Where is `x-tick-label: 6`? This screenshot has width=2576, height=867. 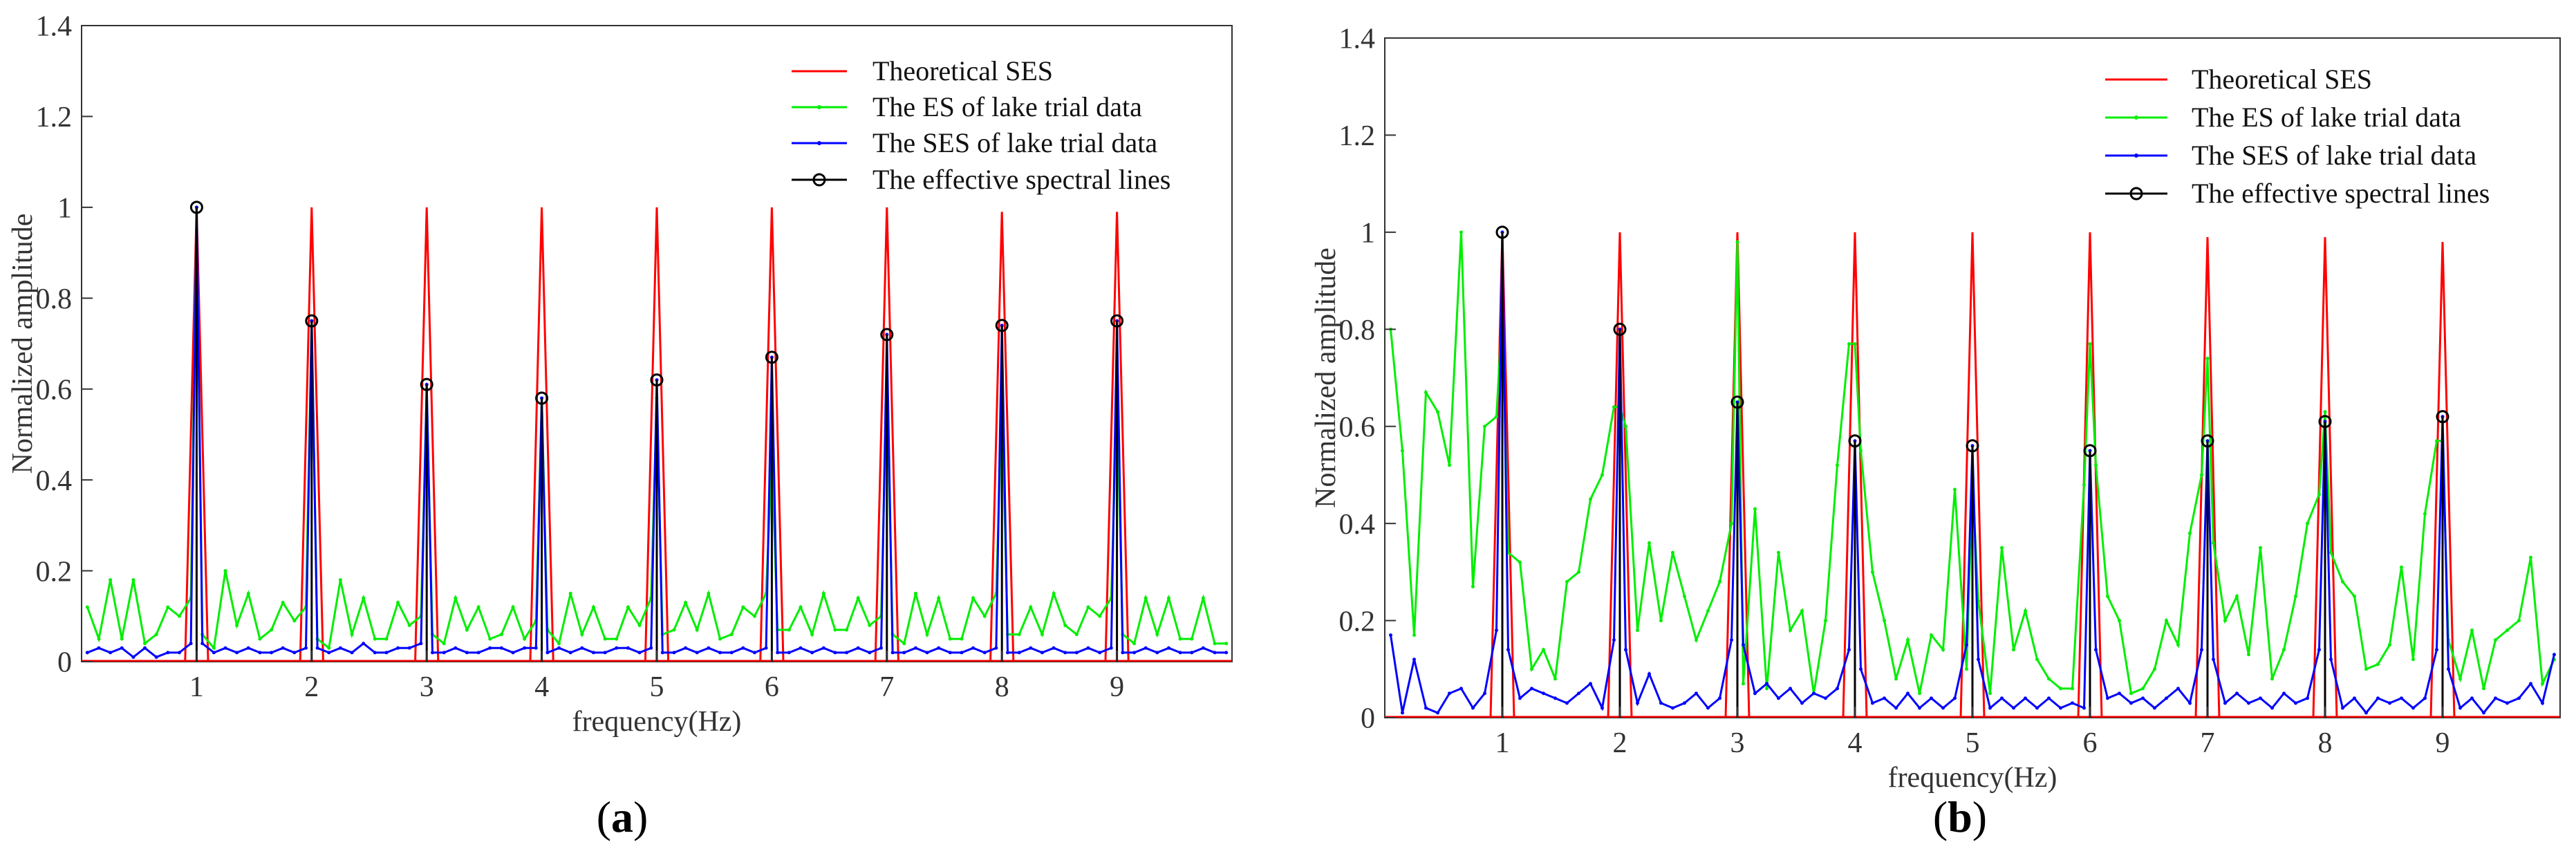 x-tick-label: 6 is located at coordinates (2090, 743).